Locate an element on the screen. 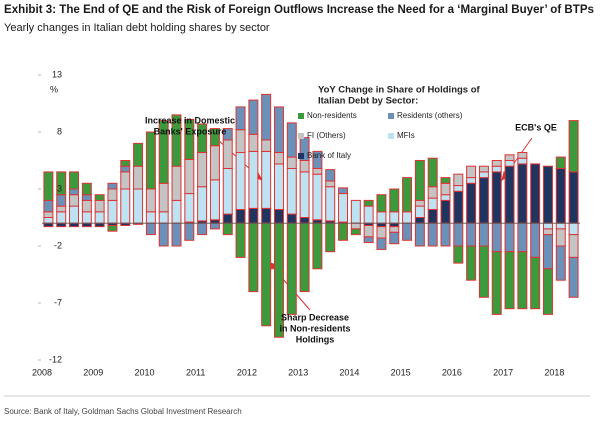 This screenshot has height=428, width=600. x-tick-label: 2013 is located at coordinates (298, 372).